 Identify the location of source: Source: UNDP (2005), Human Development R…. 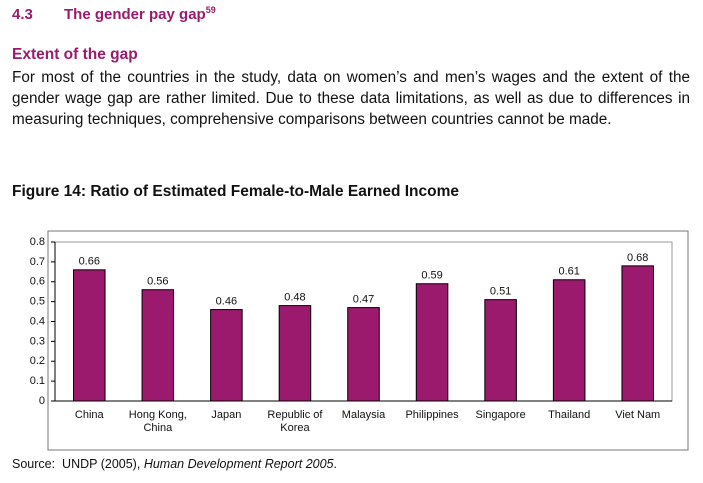
(174, 464).